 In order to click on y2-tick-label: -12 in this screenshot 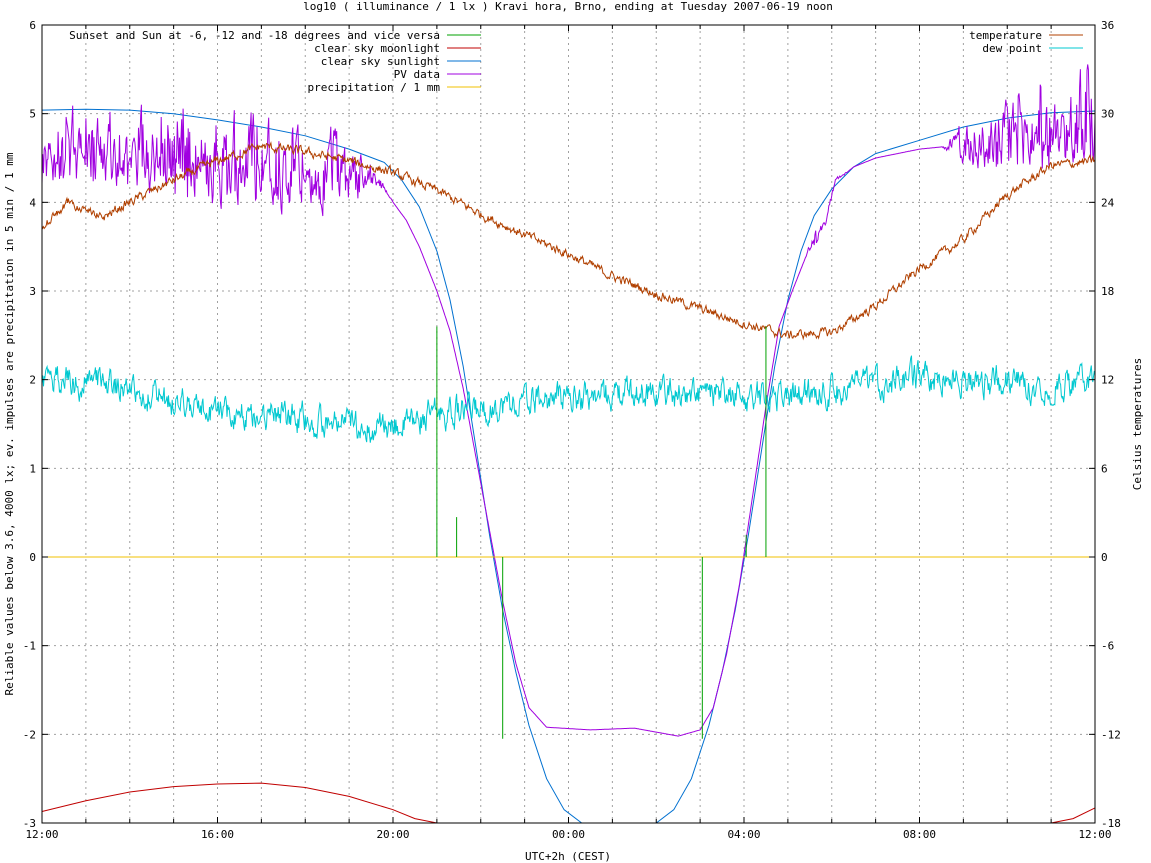, I will do `click(1111, 734)`.